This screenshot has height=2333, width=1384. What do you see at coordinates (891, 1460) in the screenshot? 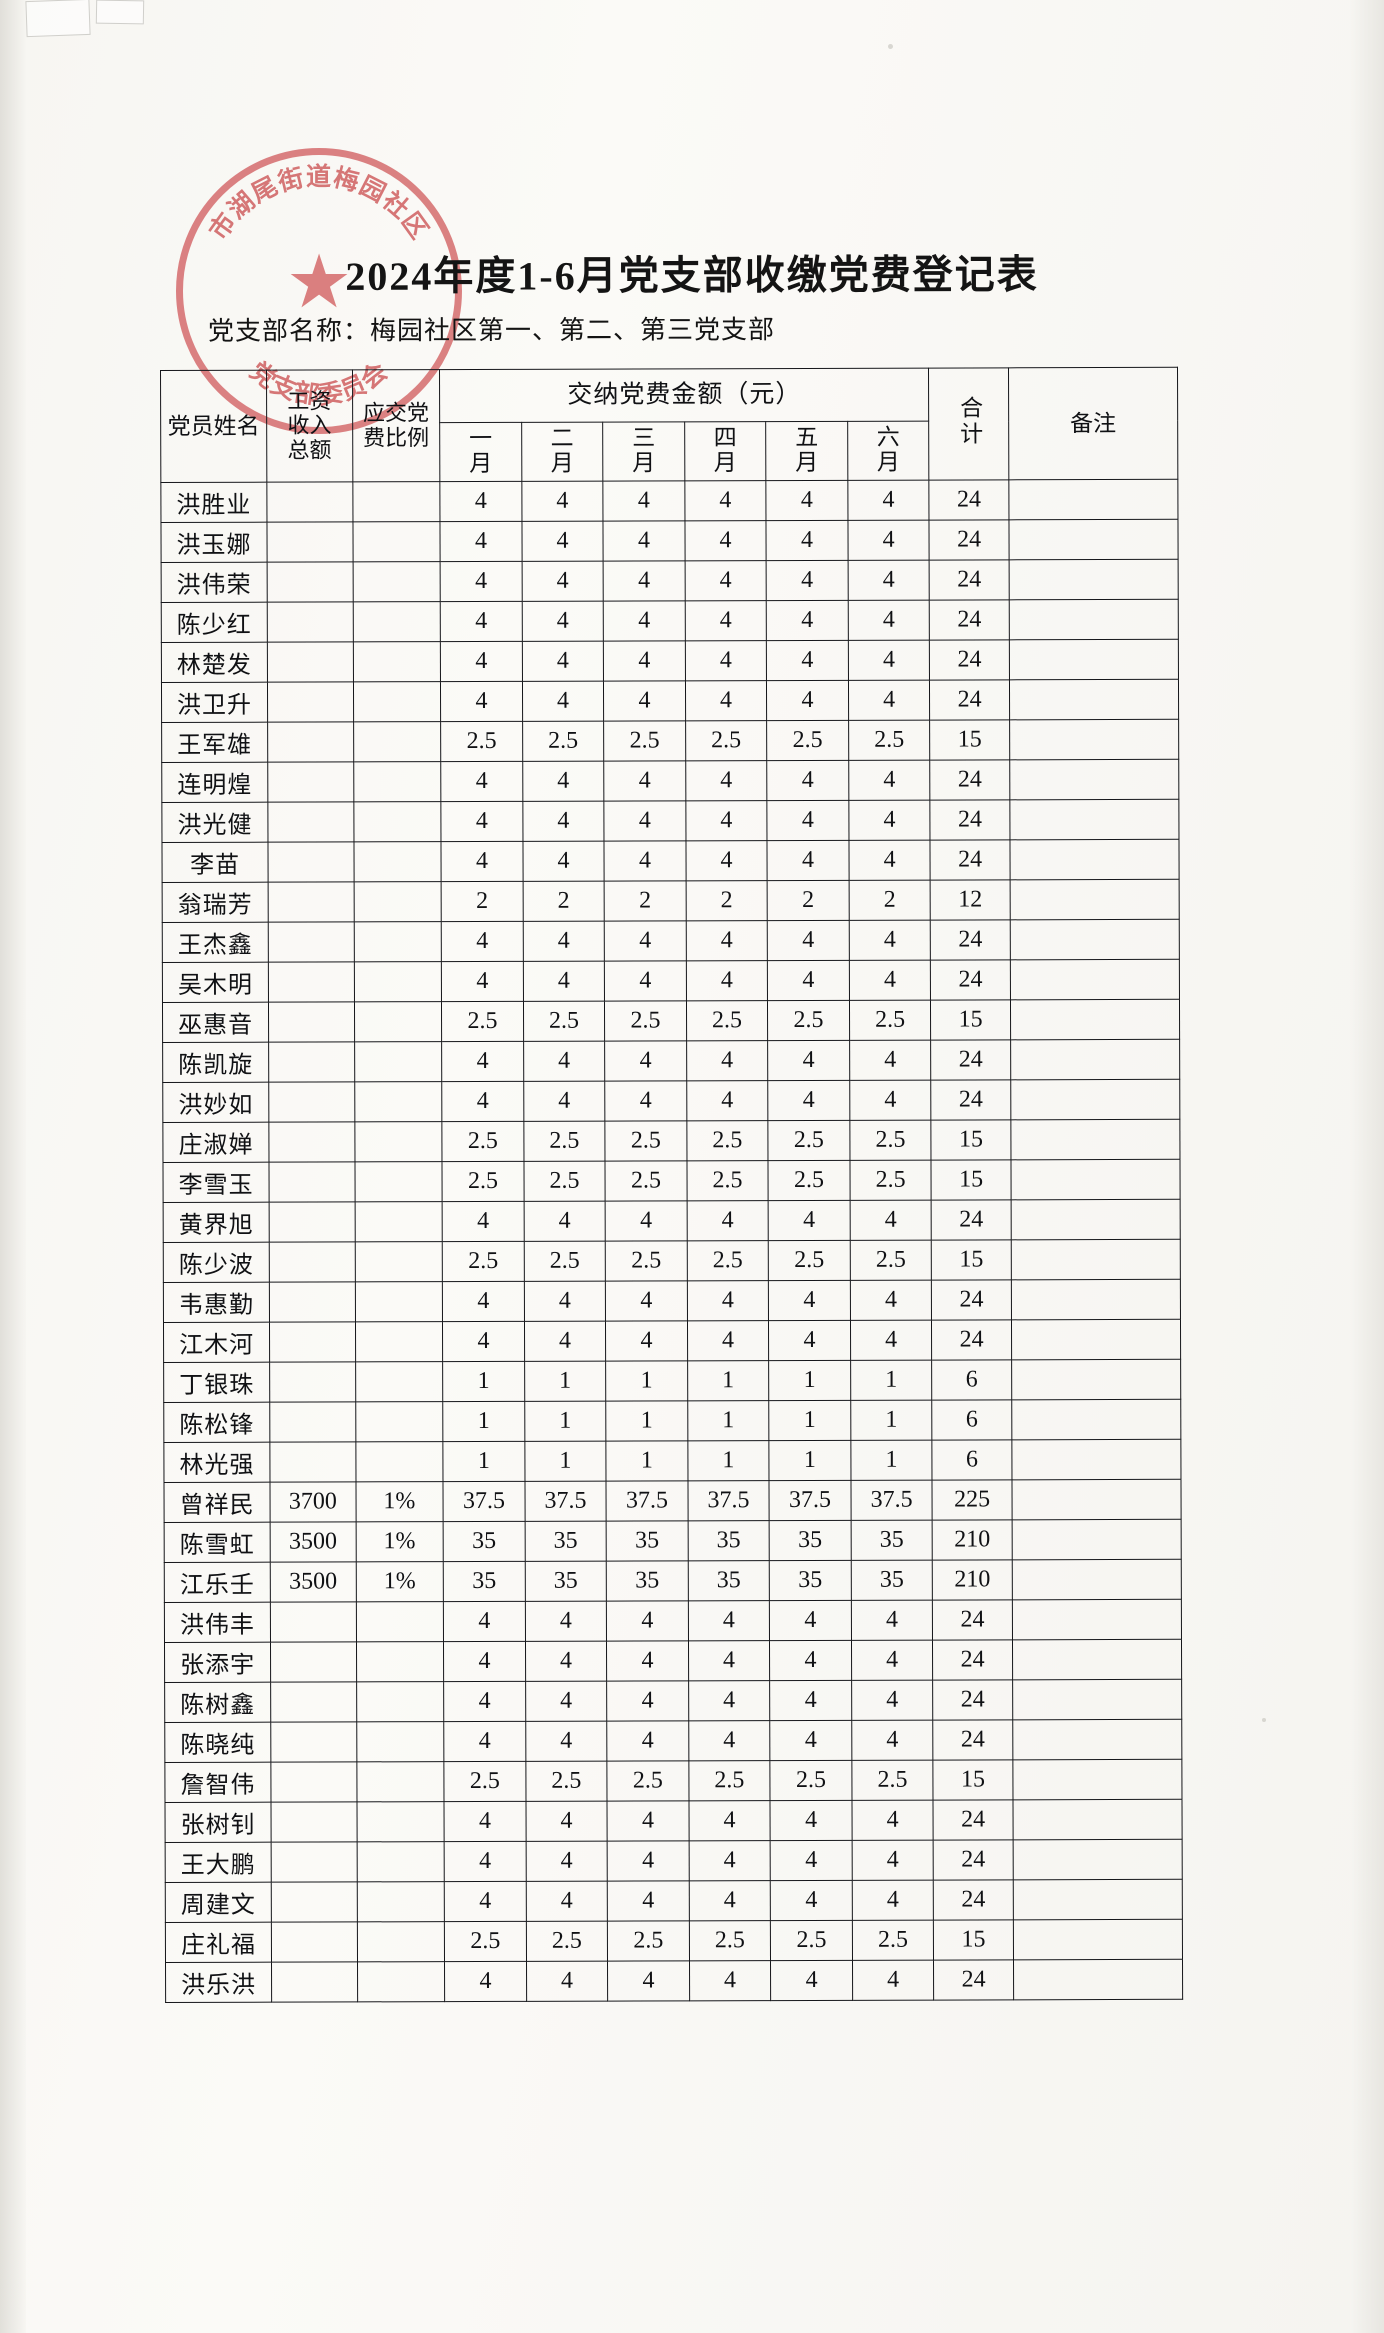
I see `cell-month-6: 1` at bounding box center [891, 1460].